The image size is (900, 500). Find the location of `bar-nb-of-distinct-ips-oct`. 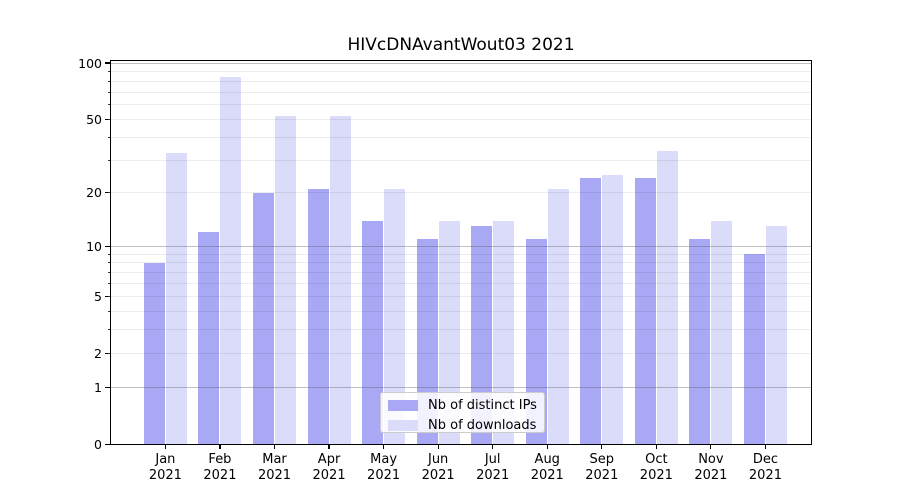

bar-nb-of-distinct-ips-oct is located at coordinates (645, 311).